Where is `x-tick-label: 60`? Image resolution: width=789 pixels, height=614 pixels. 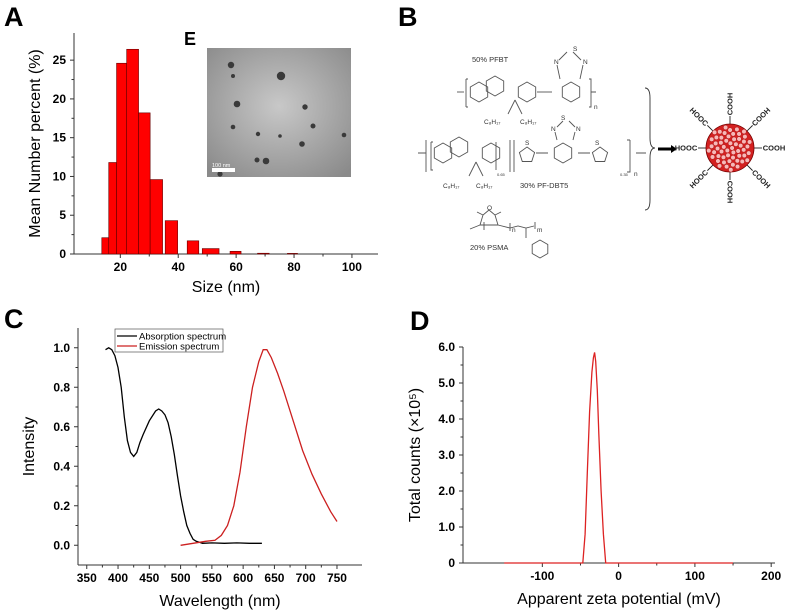 x-tick-label: 60 is located at coordinates (236, 267).